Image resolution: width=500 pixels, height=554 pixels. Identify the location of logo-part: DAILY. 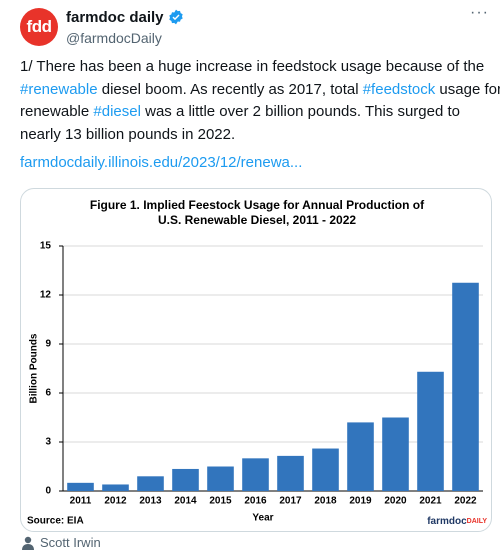
(477, 521).